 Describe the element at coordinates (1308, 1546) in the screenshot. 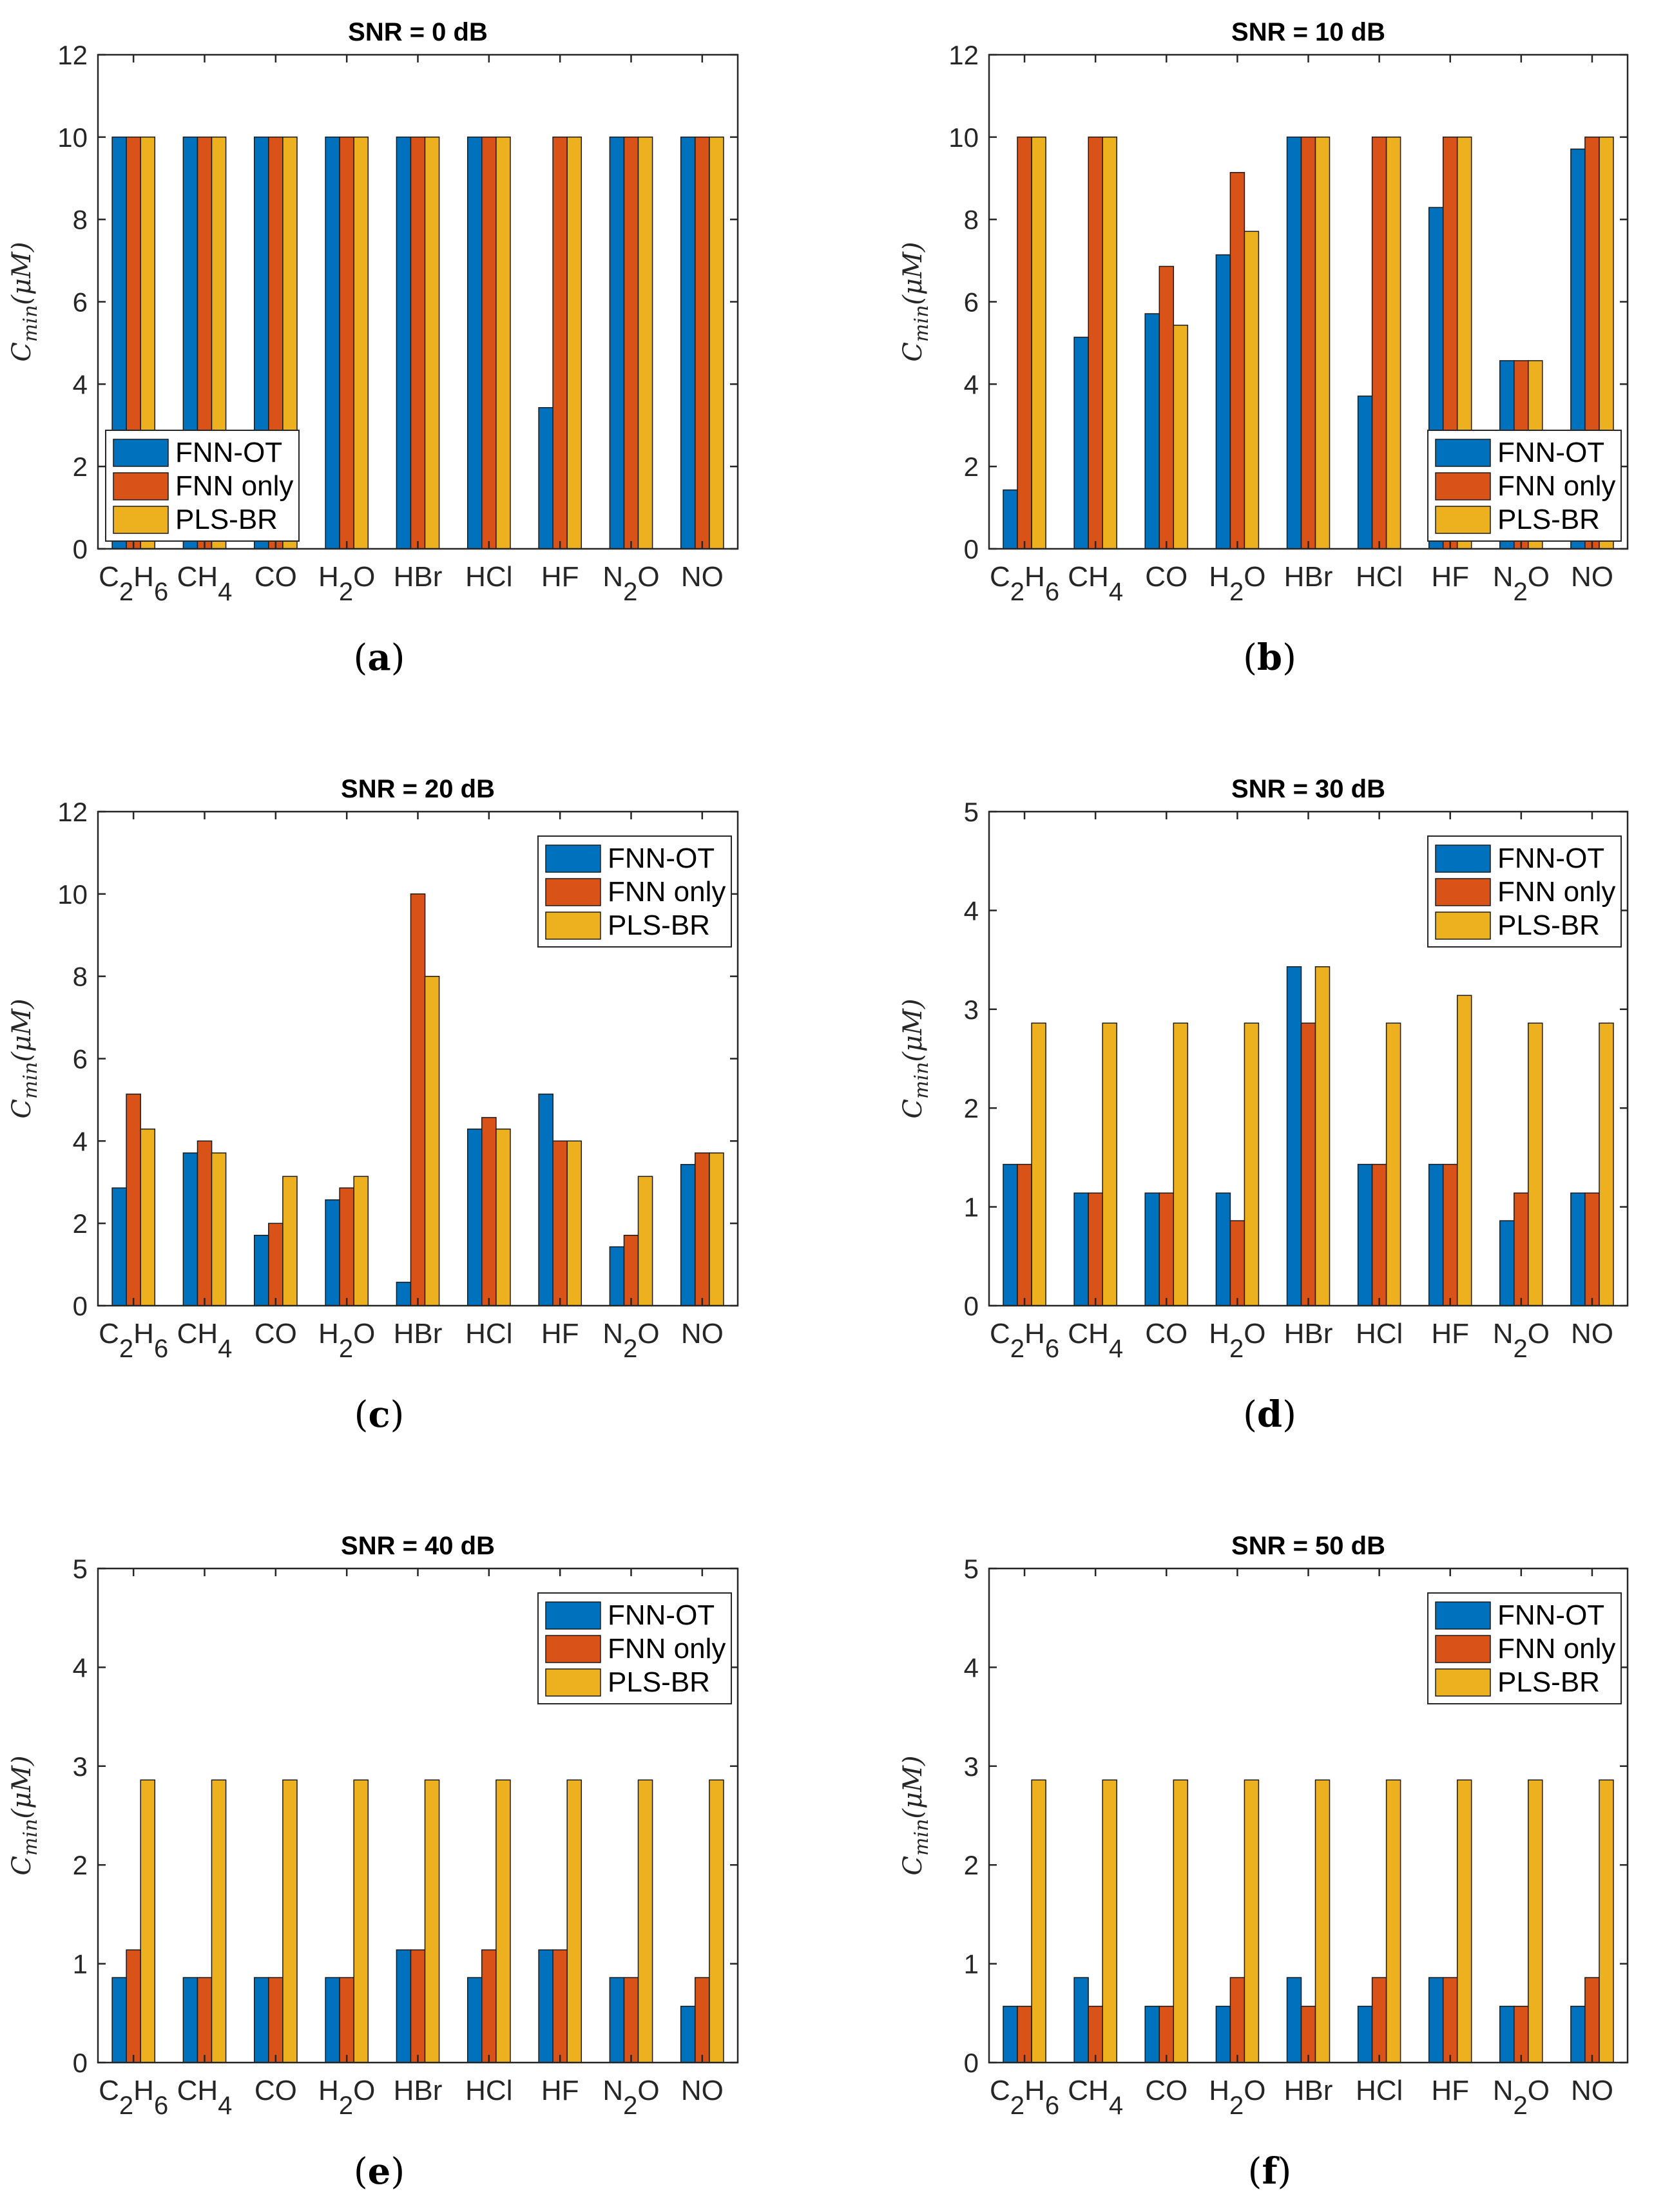

I see `chart-title: SNR = 50 dB` at that location.